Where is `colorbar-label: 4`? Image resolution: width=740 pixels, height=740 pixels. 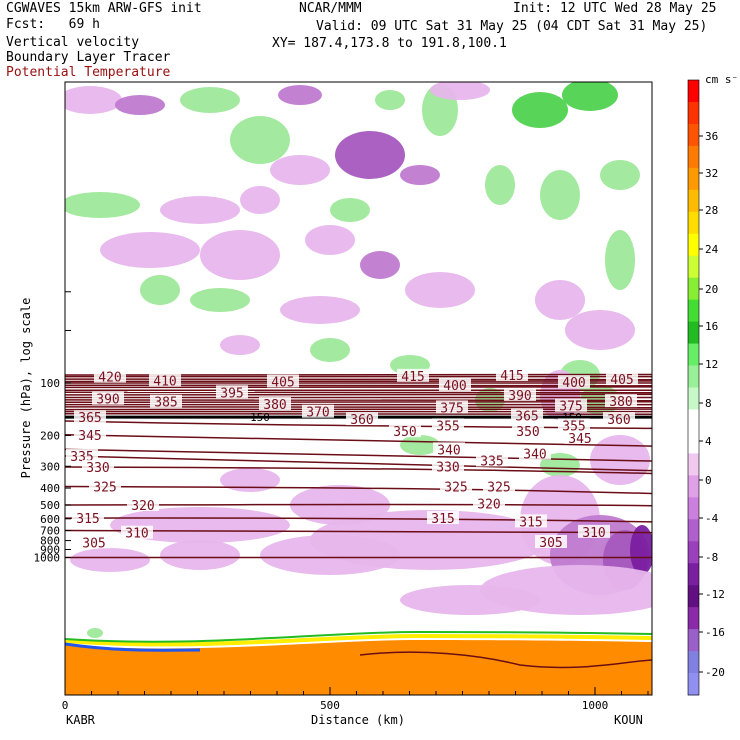 colorbar-label: 4 is located at coordinates (708, 441).